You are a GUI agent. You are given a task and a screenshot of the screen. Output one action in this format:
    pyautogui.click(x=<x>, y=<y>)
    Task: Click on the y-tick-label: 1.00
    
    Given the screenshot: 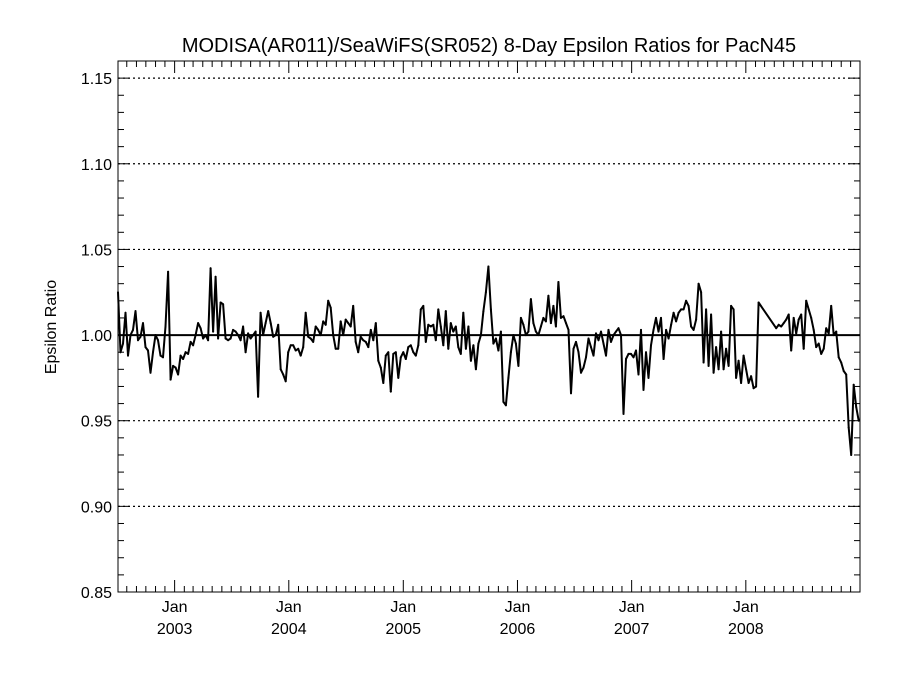 What is the action you would take?
    pyautogui.click(x=96, y=336)
    